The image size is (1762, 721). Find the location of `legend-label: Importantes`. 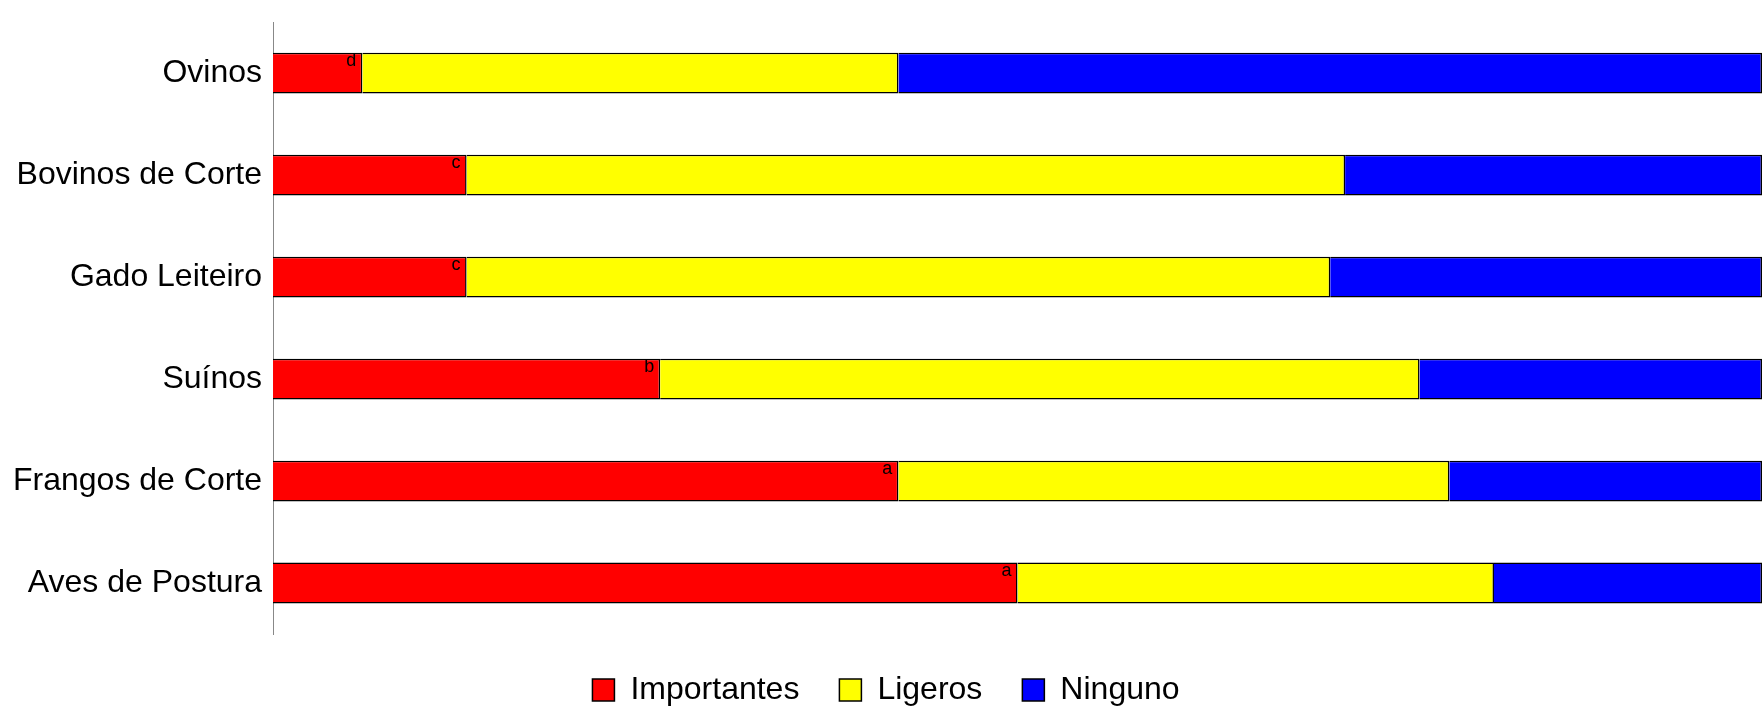

legend-label: Importantes is located at coordinates (715, 687).